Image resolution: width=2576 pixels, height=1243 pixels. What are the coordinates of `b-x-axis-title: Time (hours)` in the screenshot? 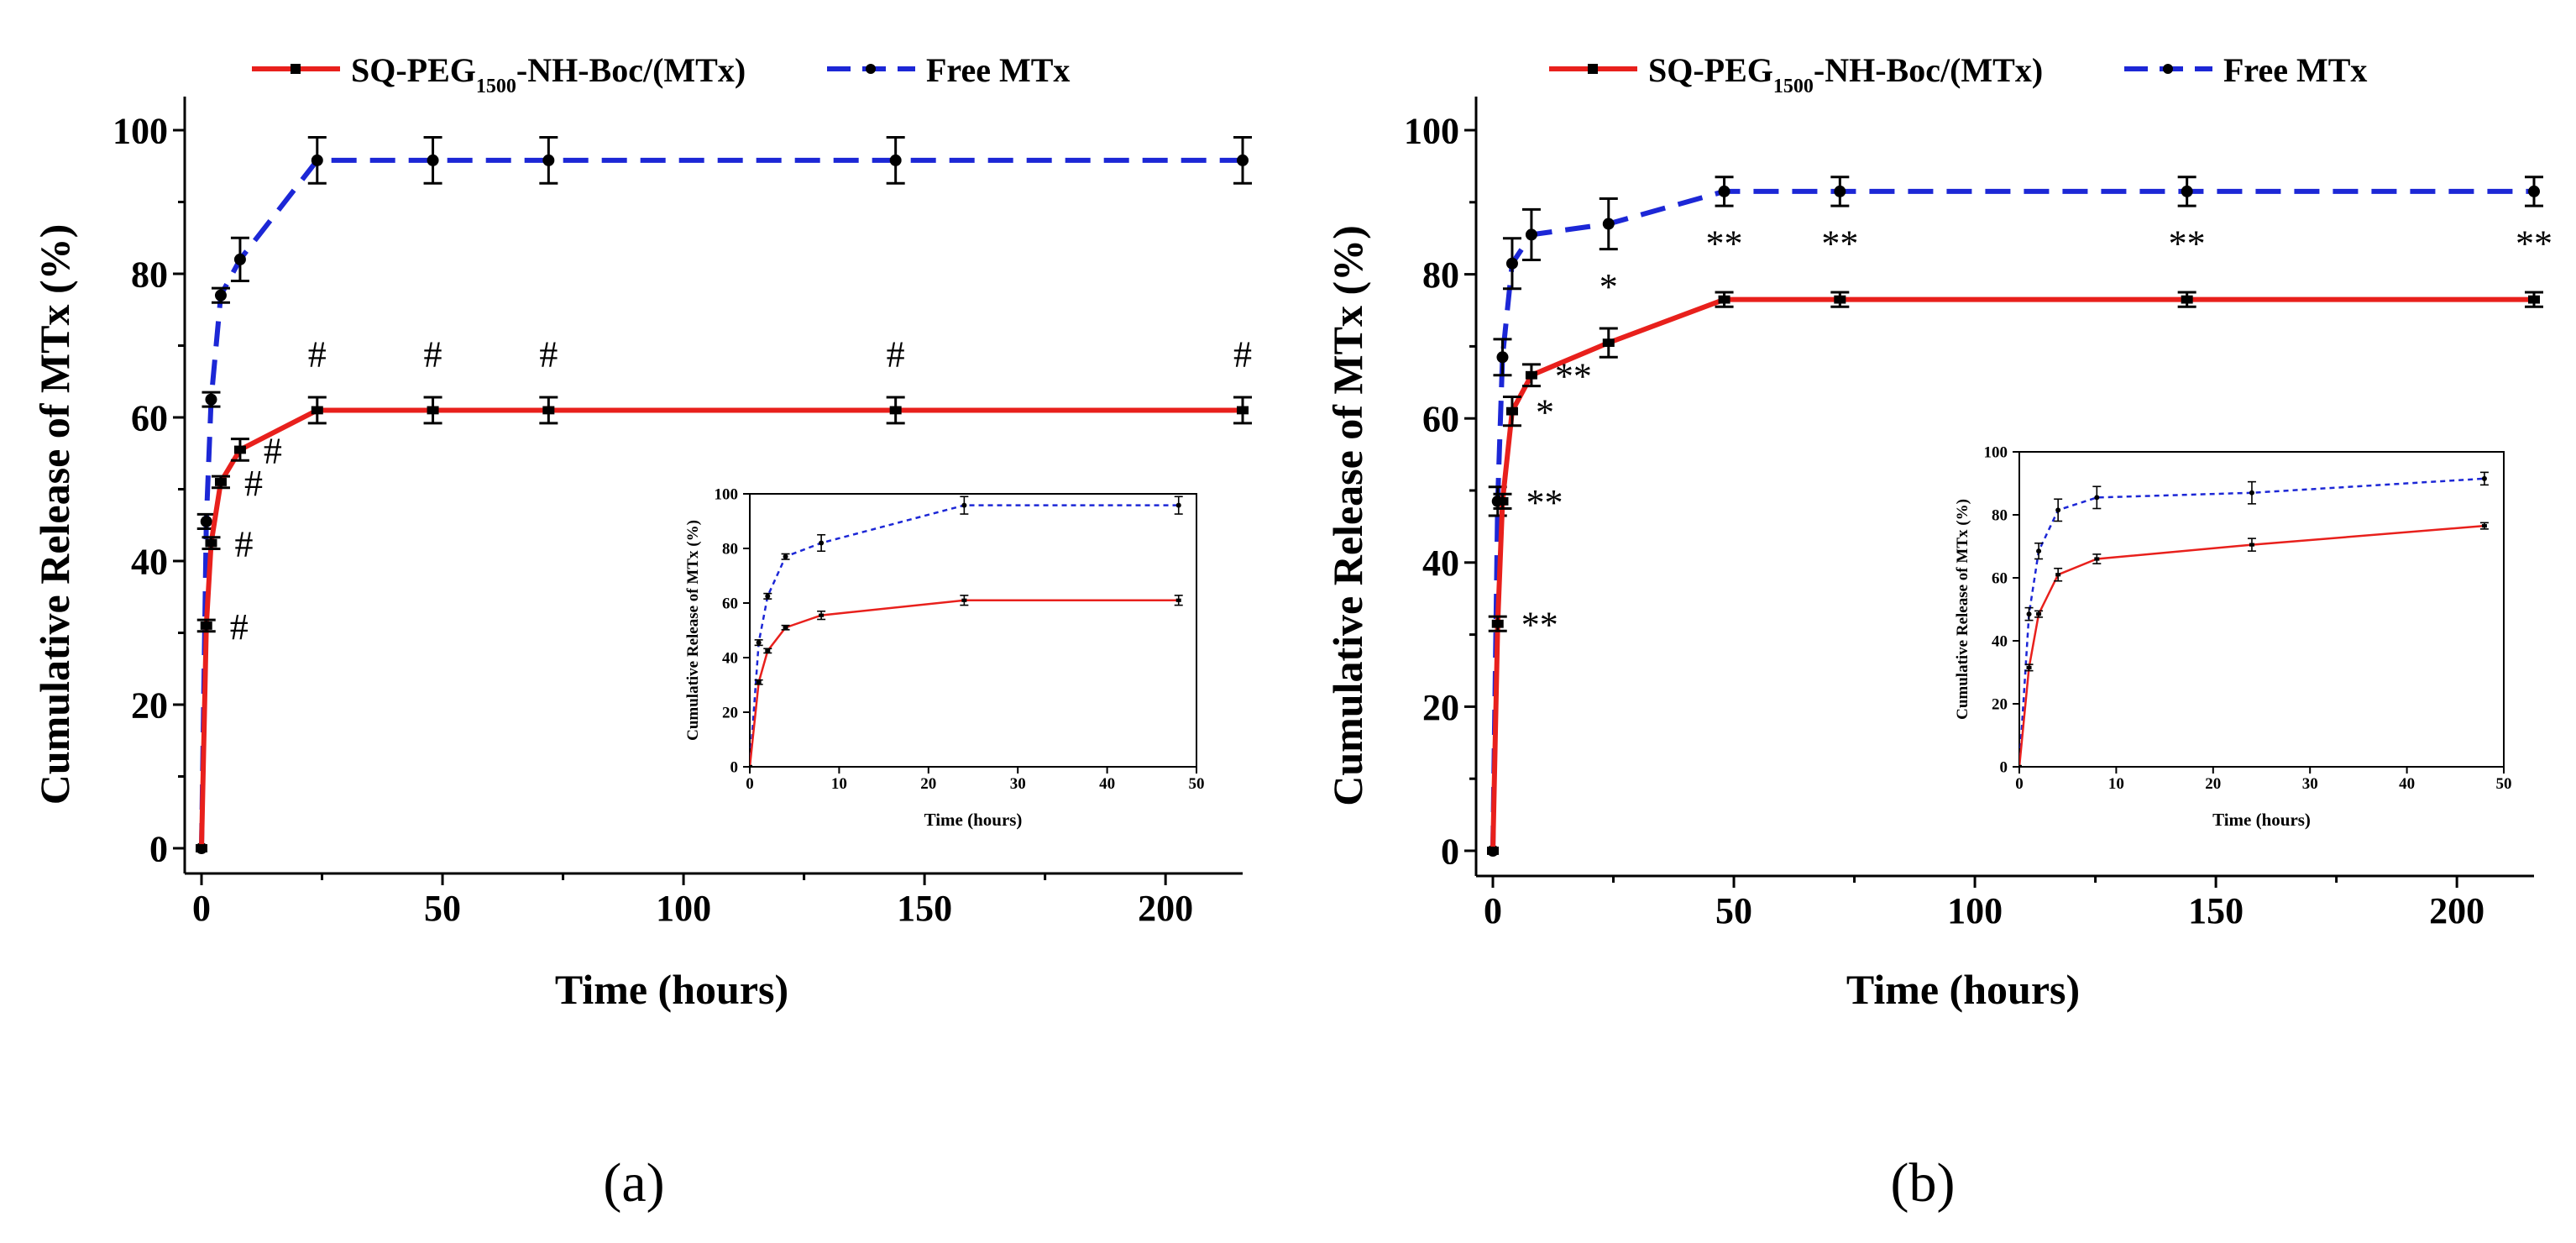 It's located at (1963, 990).